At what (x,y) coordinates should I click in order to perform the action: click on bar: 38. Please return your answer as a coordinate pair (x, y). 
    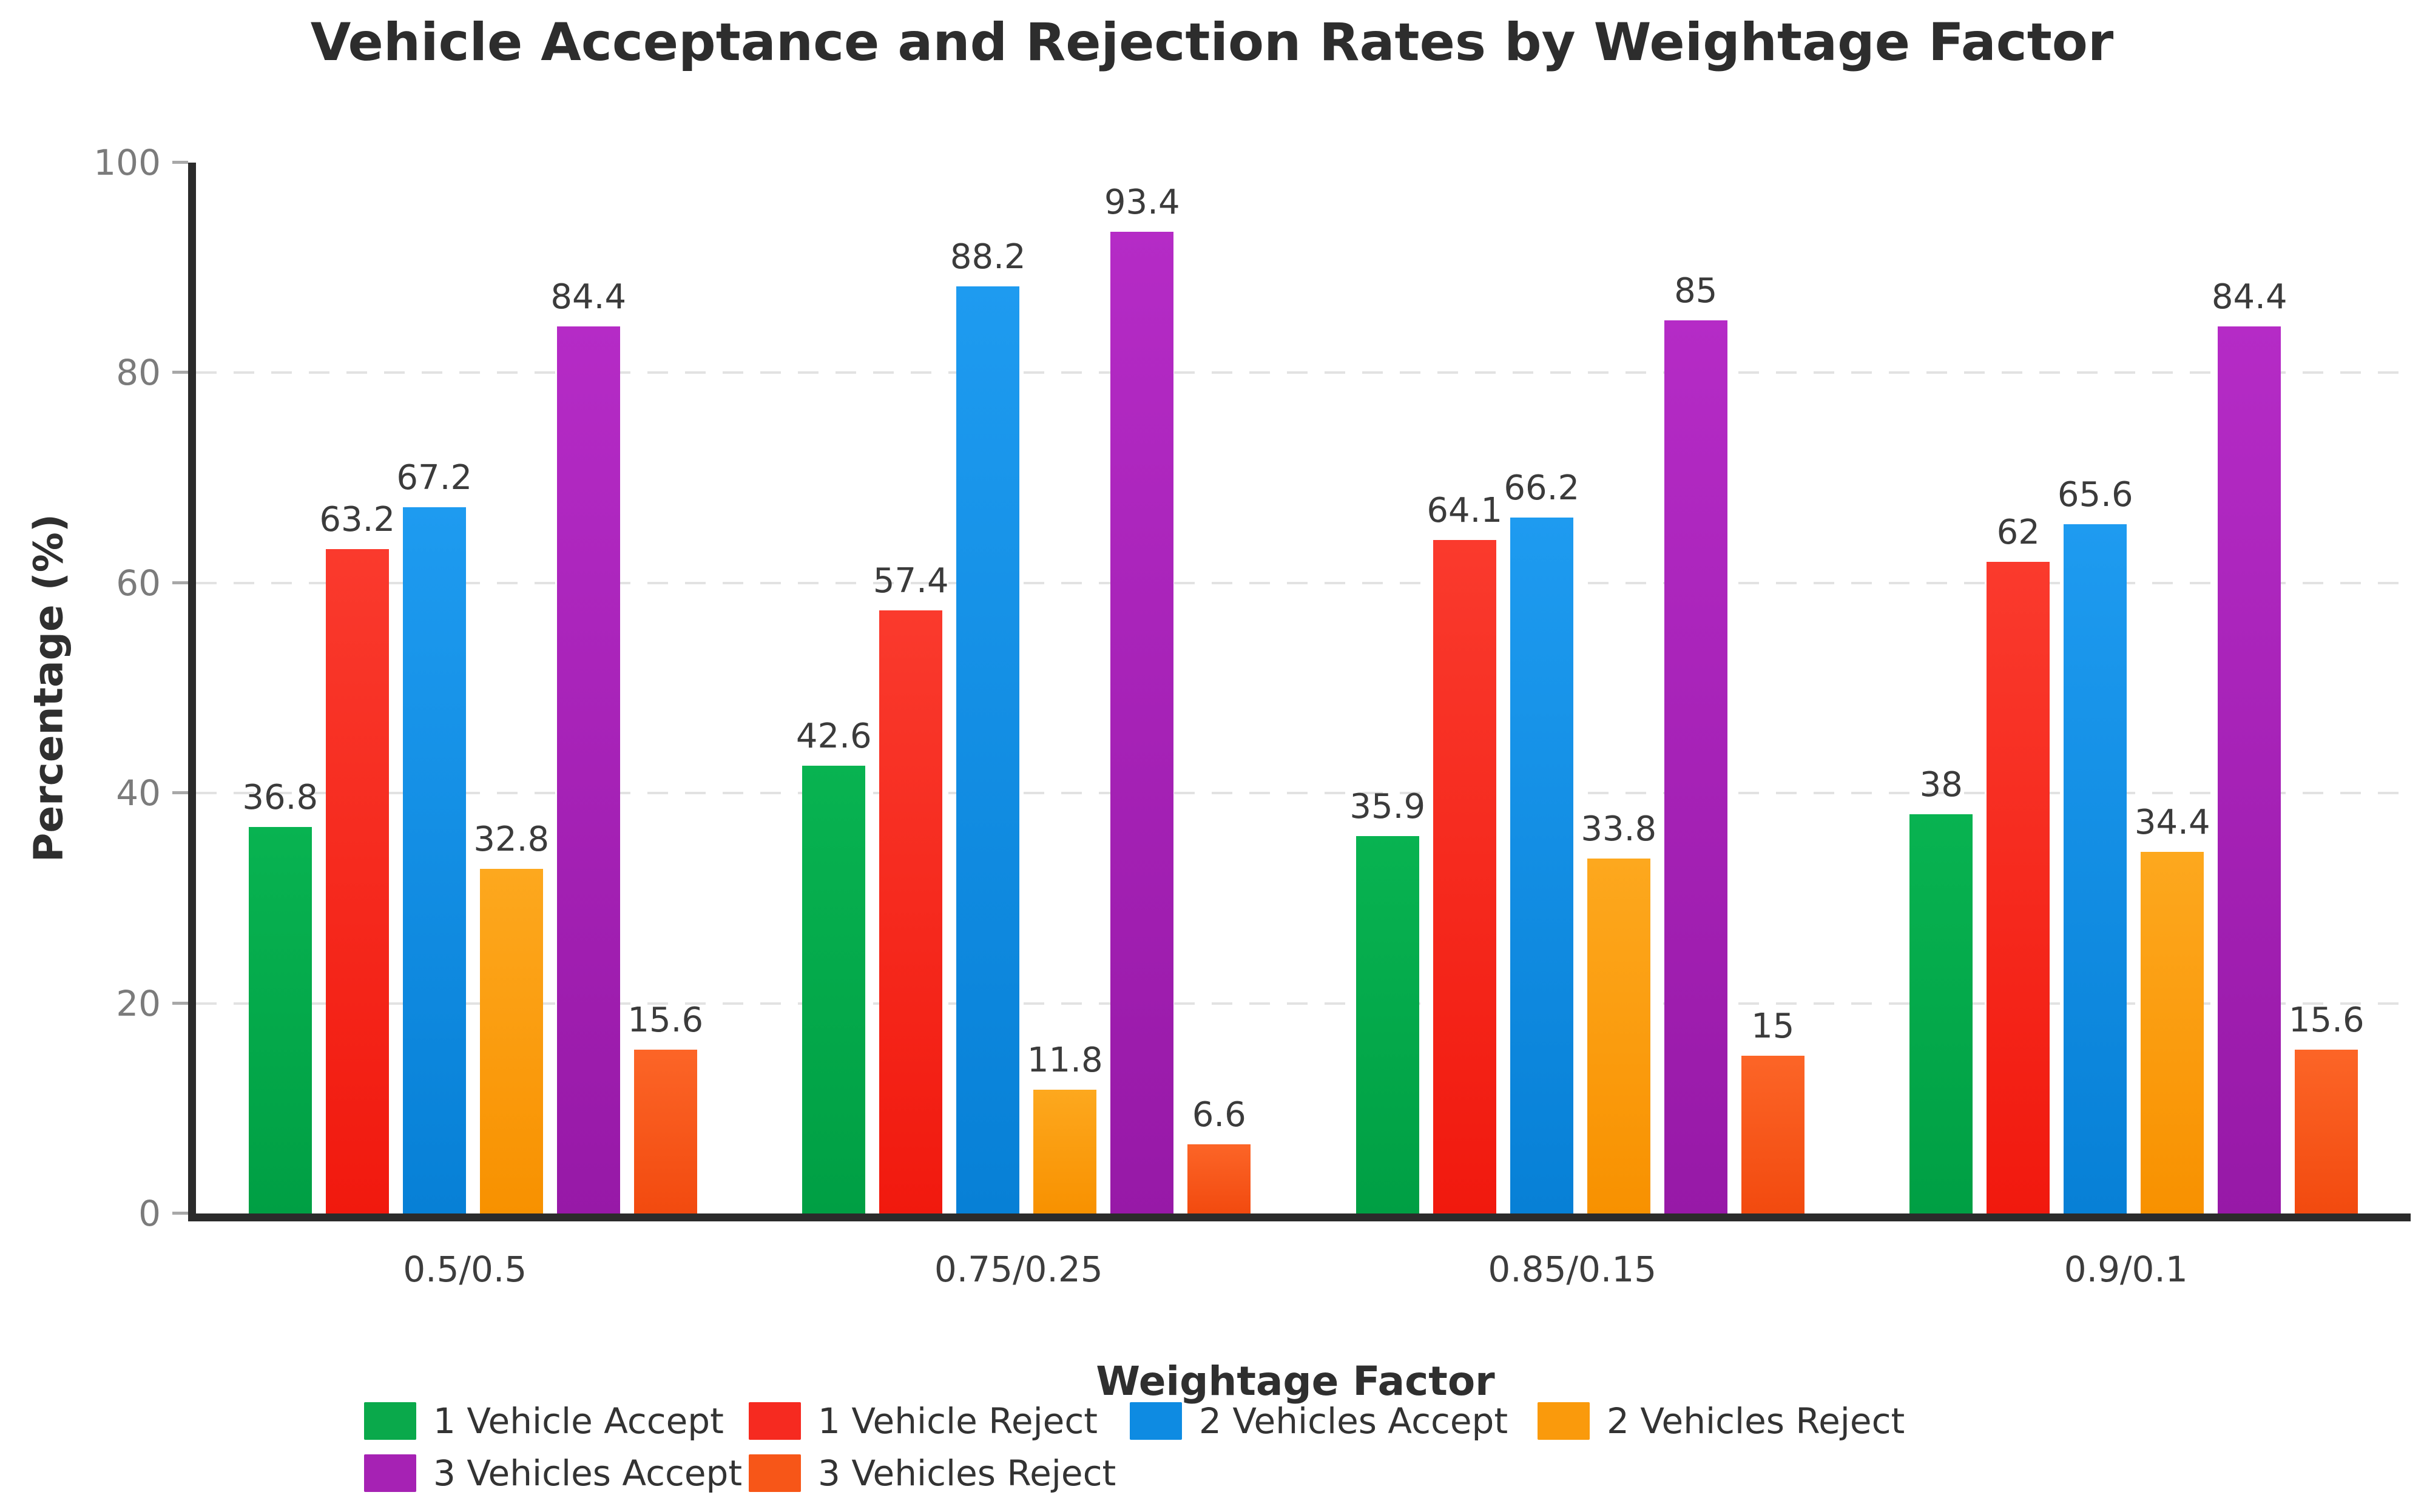
    Looking at the image, I should click on (1941, 989).